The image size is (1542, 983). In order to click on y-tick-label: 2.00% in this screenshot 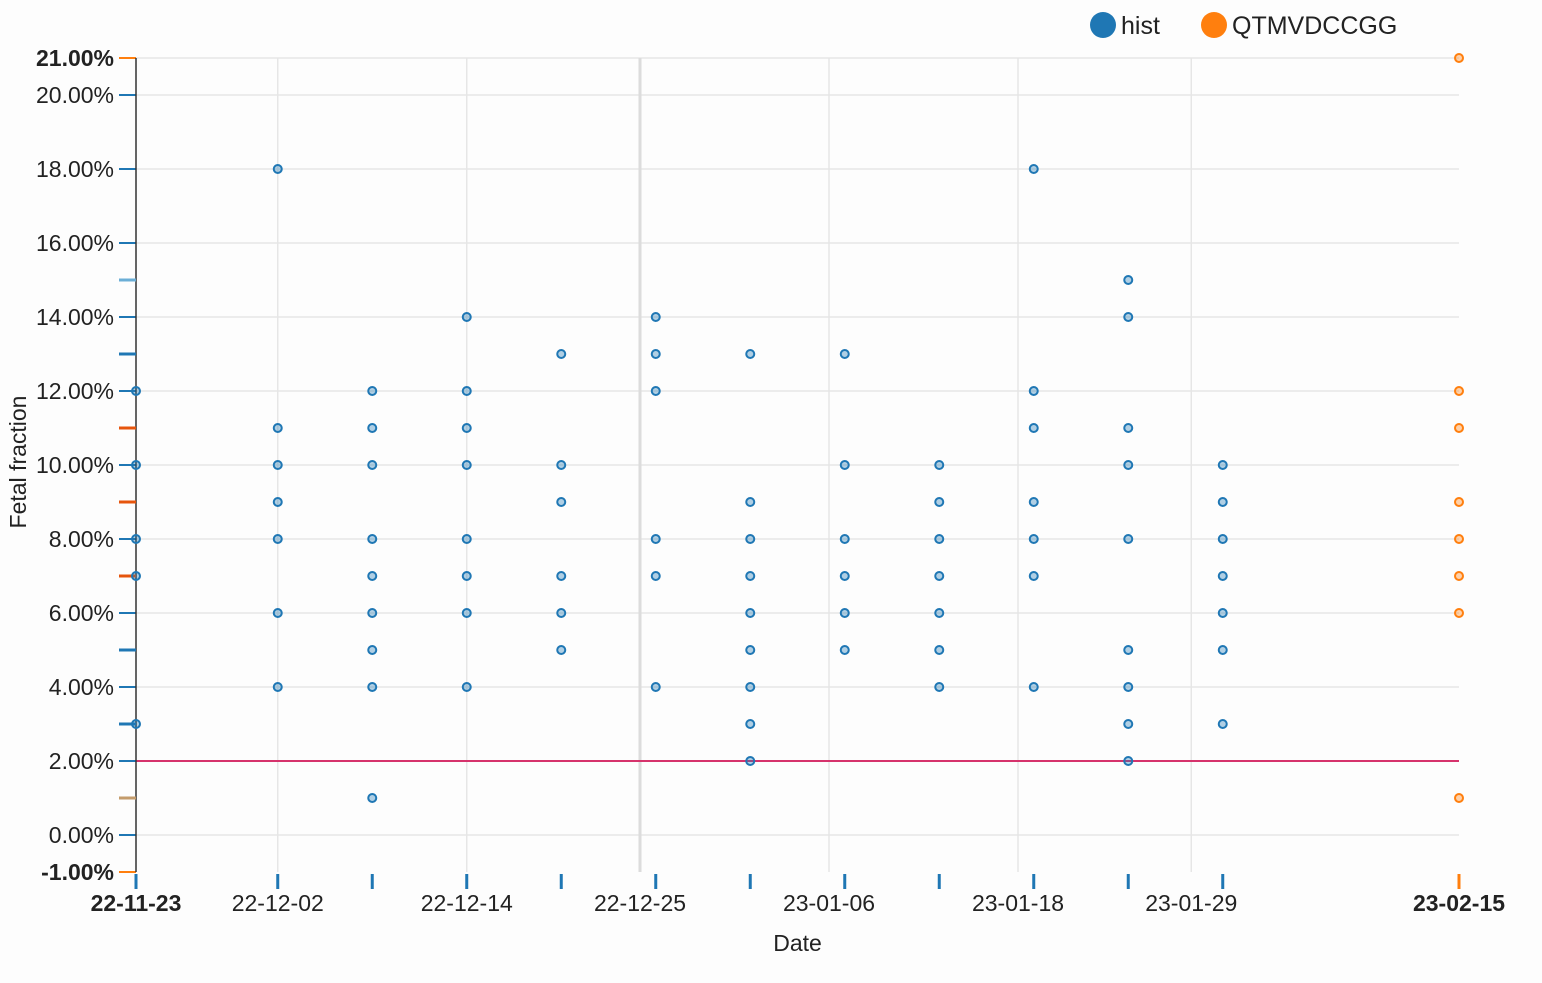, I will do `click(81, 761)`.